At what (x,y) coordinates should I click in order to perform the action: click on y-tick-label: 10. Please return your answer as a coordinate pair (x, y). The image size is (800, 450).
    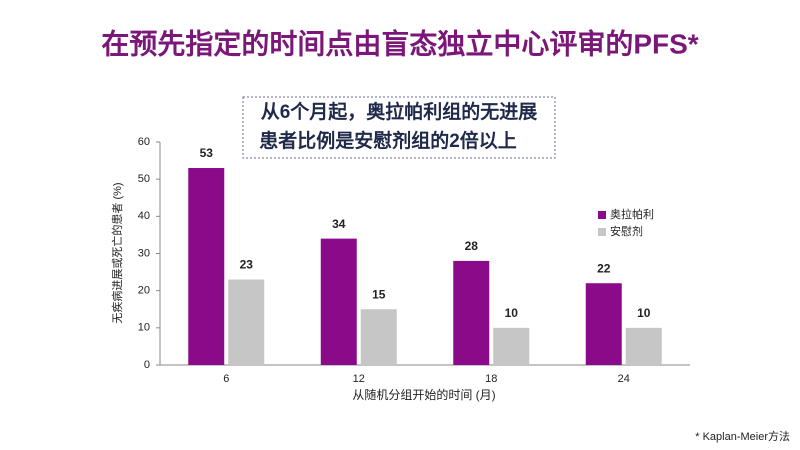
    Looking at the image, I should click on (144, 328).